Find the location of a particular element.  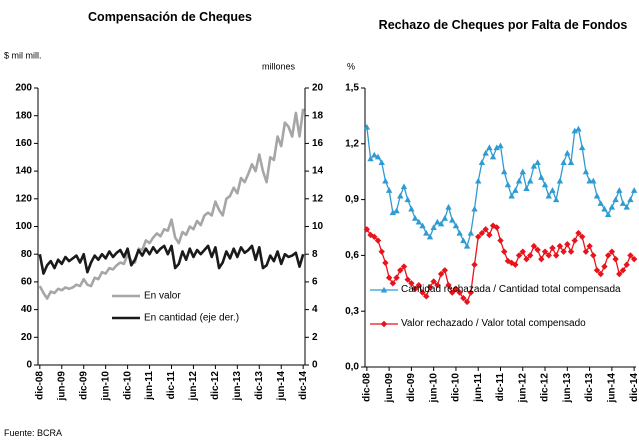

chart-title: Rechazo de Cheques por Falta de Fondos is located at coordinates (503, 25).